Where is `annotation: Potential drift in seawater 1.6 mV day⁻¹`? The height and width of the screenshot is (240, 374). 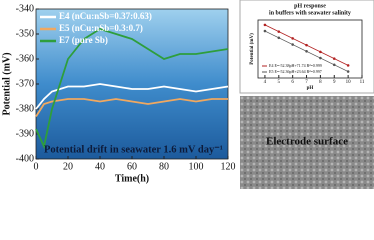 annotation: Potential drift in seawater 1.6 mV day⁻¹ is located at coordinates (133, 149).